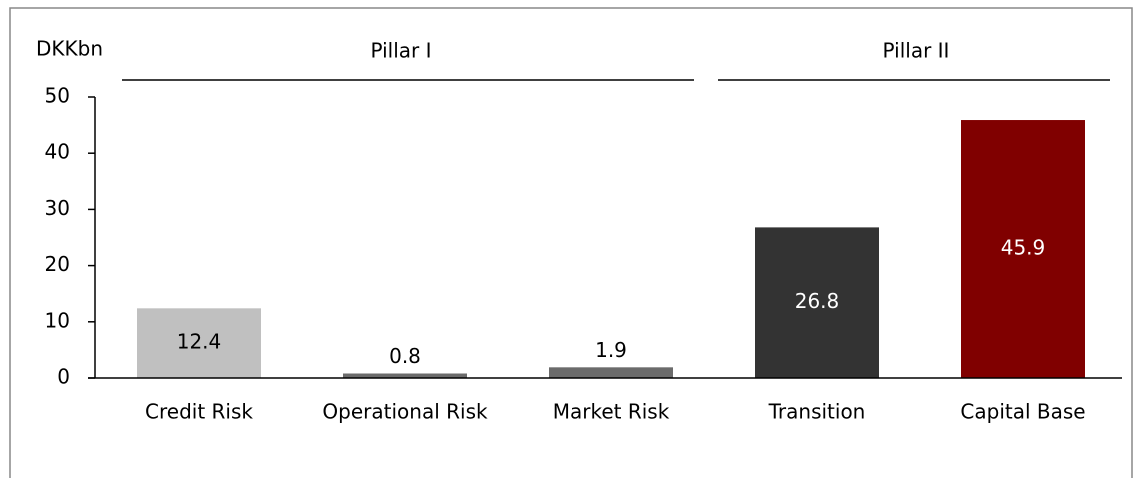 This screenshot has width=1136, height=478. Describe the element at coordinates (69, 49) in the screenshot. I see `y-axis-label: DKKbn` at that location.